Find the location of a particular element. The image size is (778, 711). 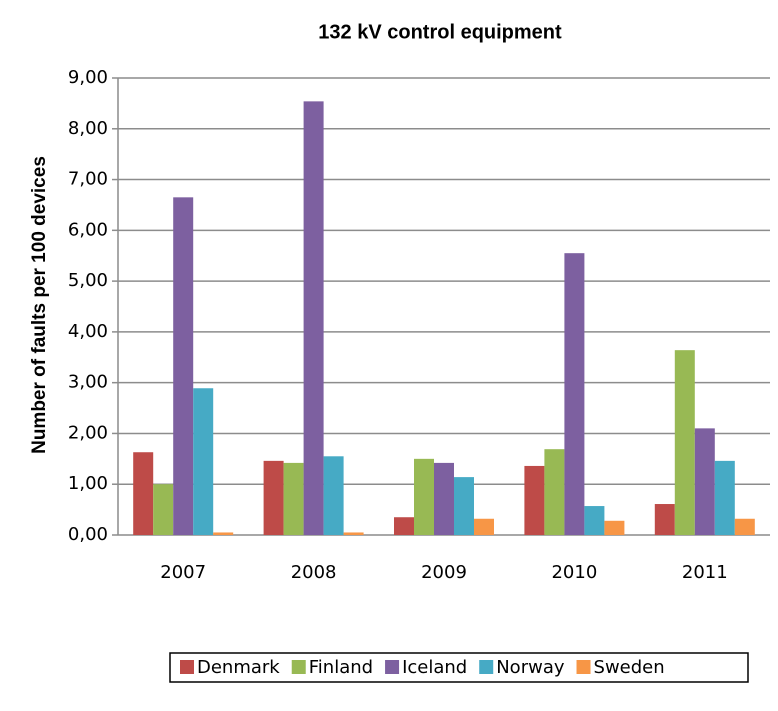

legend-box is located at coordinates (459, 667).